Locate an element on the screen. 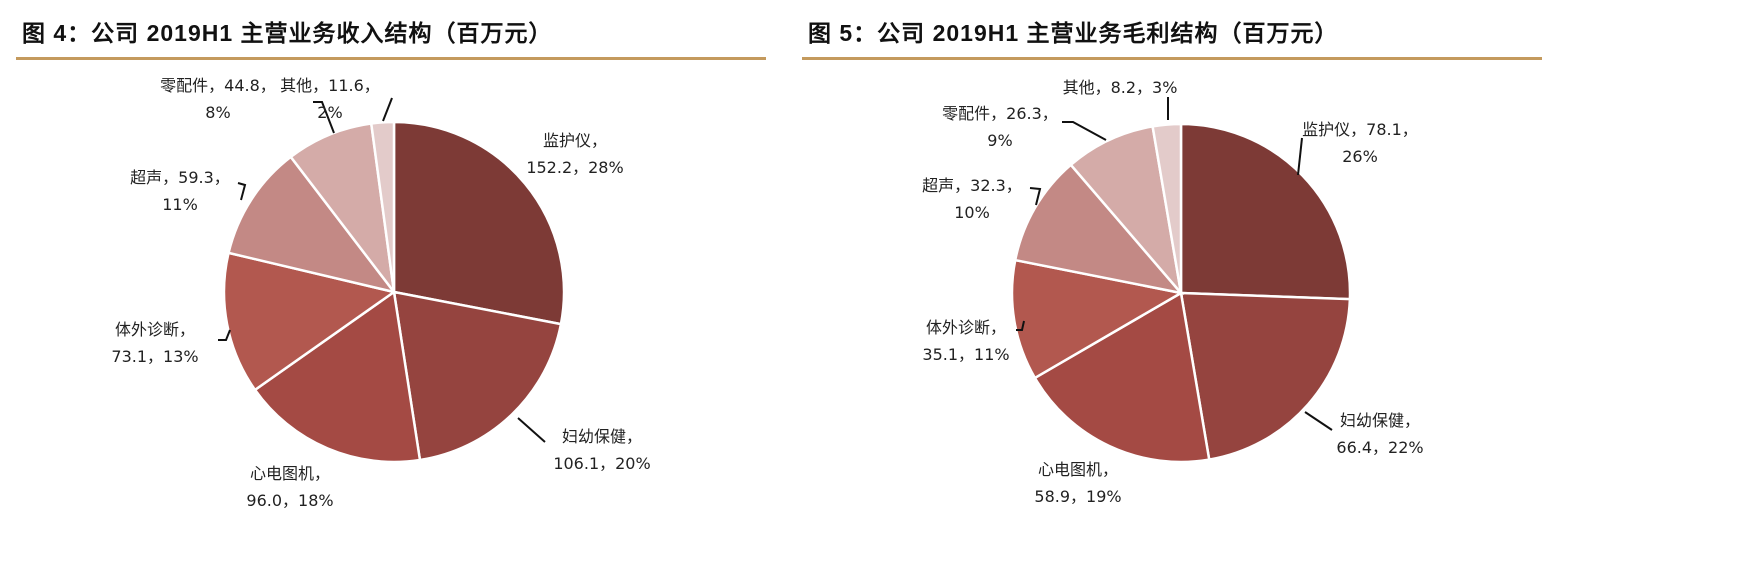  data-label: 零配件，44.8， 8% is located at coordinates (218, 99).